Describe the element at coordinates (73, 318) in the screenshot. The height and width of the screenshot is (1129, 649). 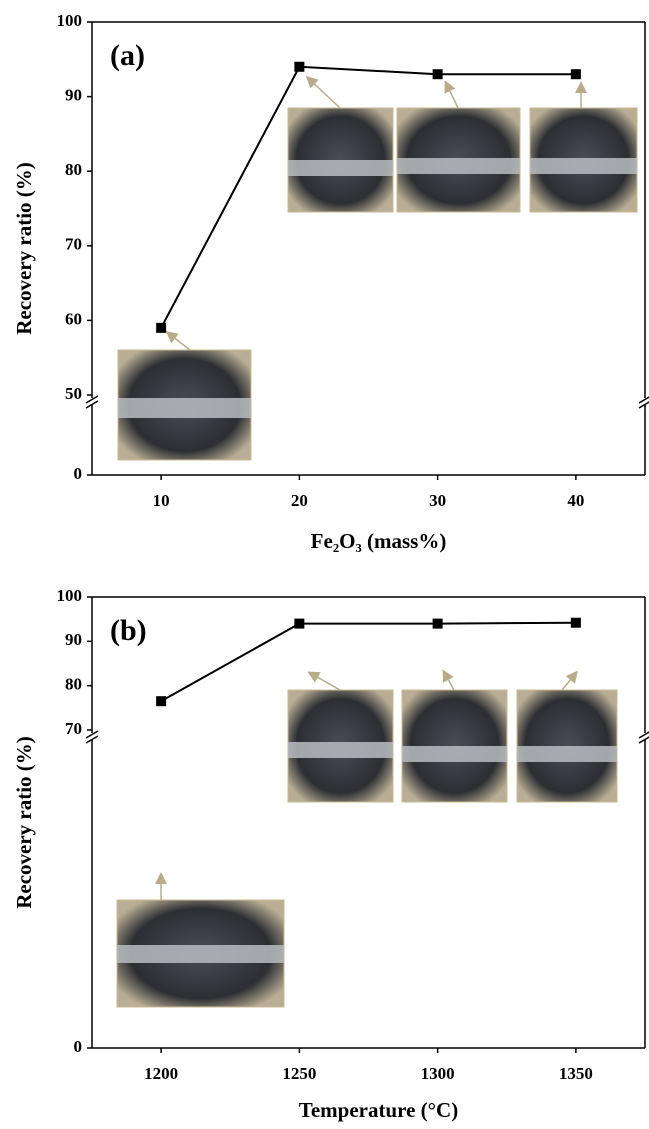
I see `y-tick-label: 60` at that location.